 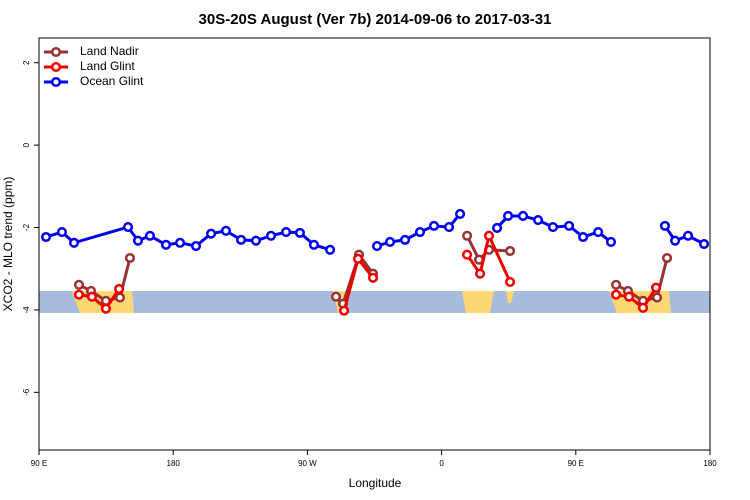 I want to click on y-tick-label: 0, so click(x=26, y=144).